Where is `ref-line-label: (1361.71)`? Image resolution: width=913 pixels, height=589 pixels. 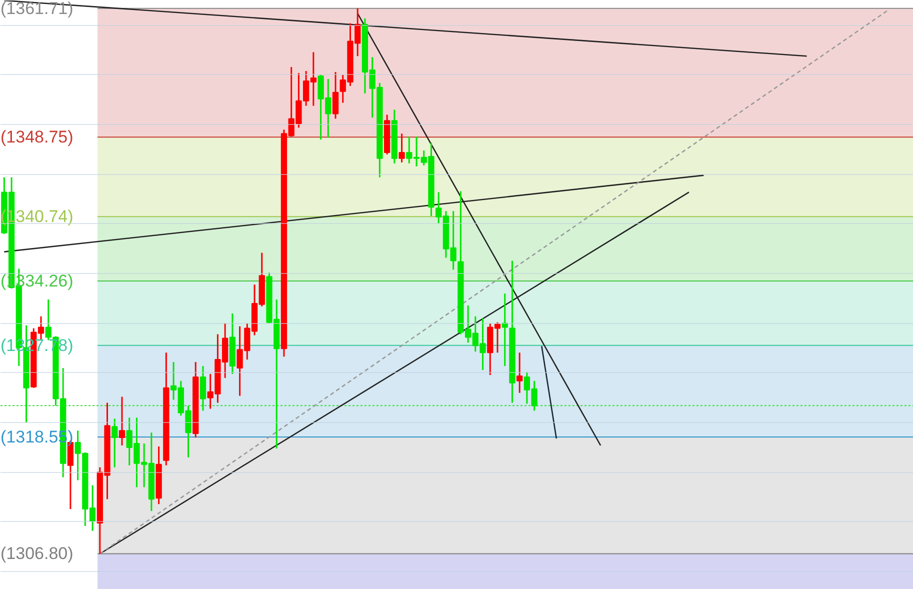 ref-line-label: (1361.71) is located at coordinates (37, 9).